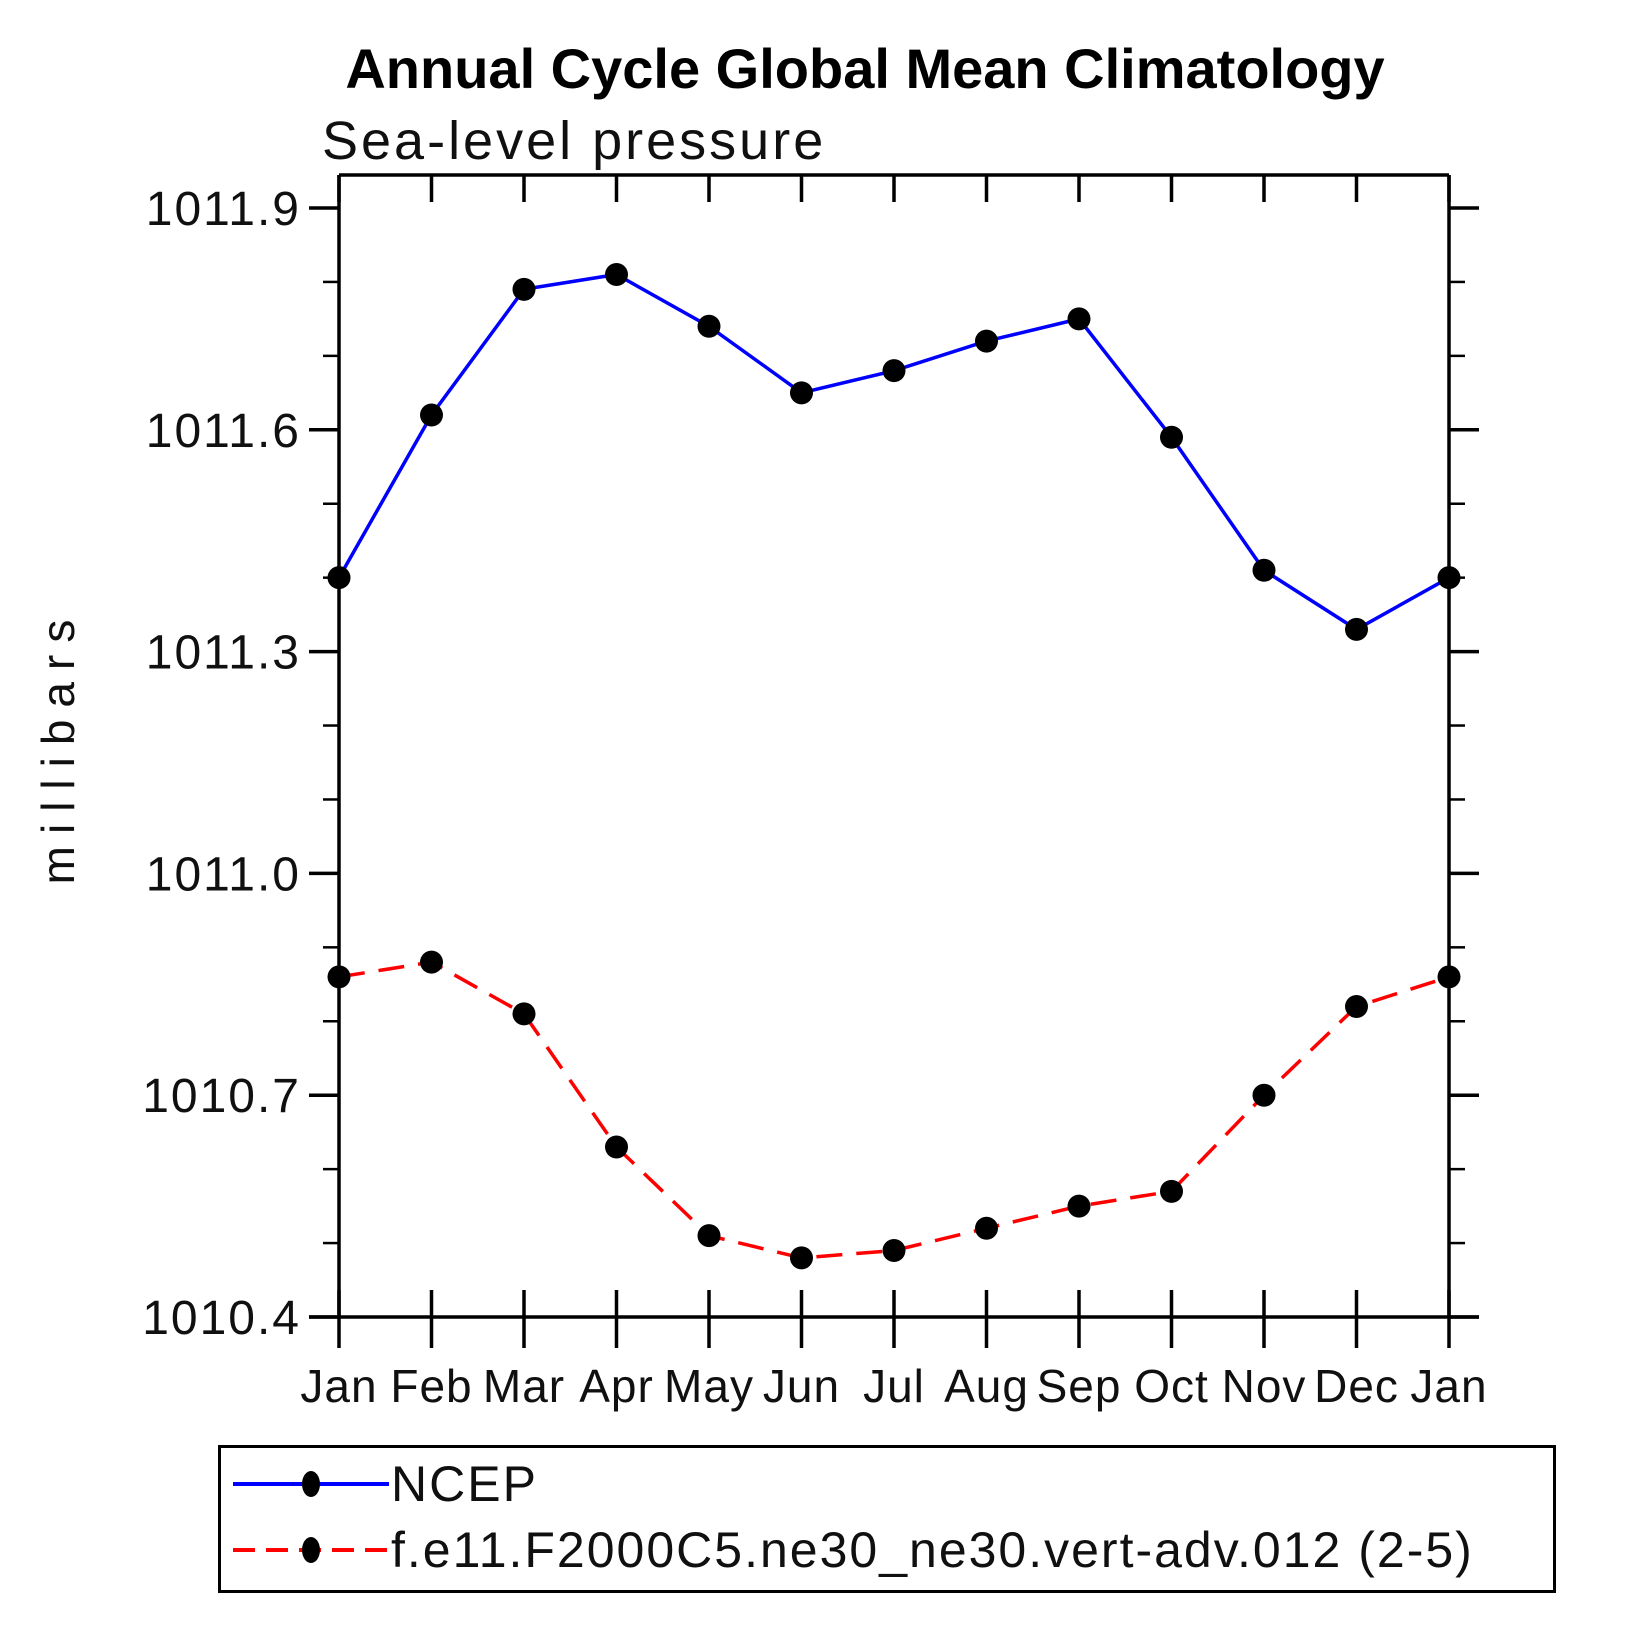  I want to click on x-tick-label: Jul, so click(894, 1386).